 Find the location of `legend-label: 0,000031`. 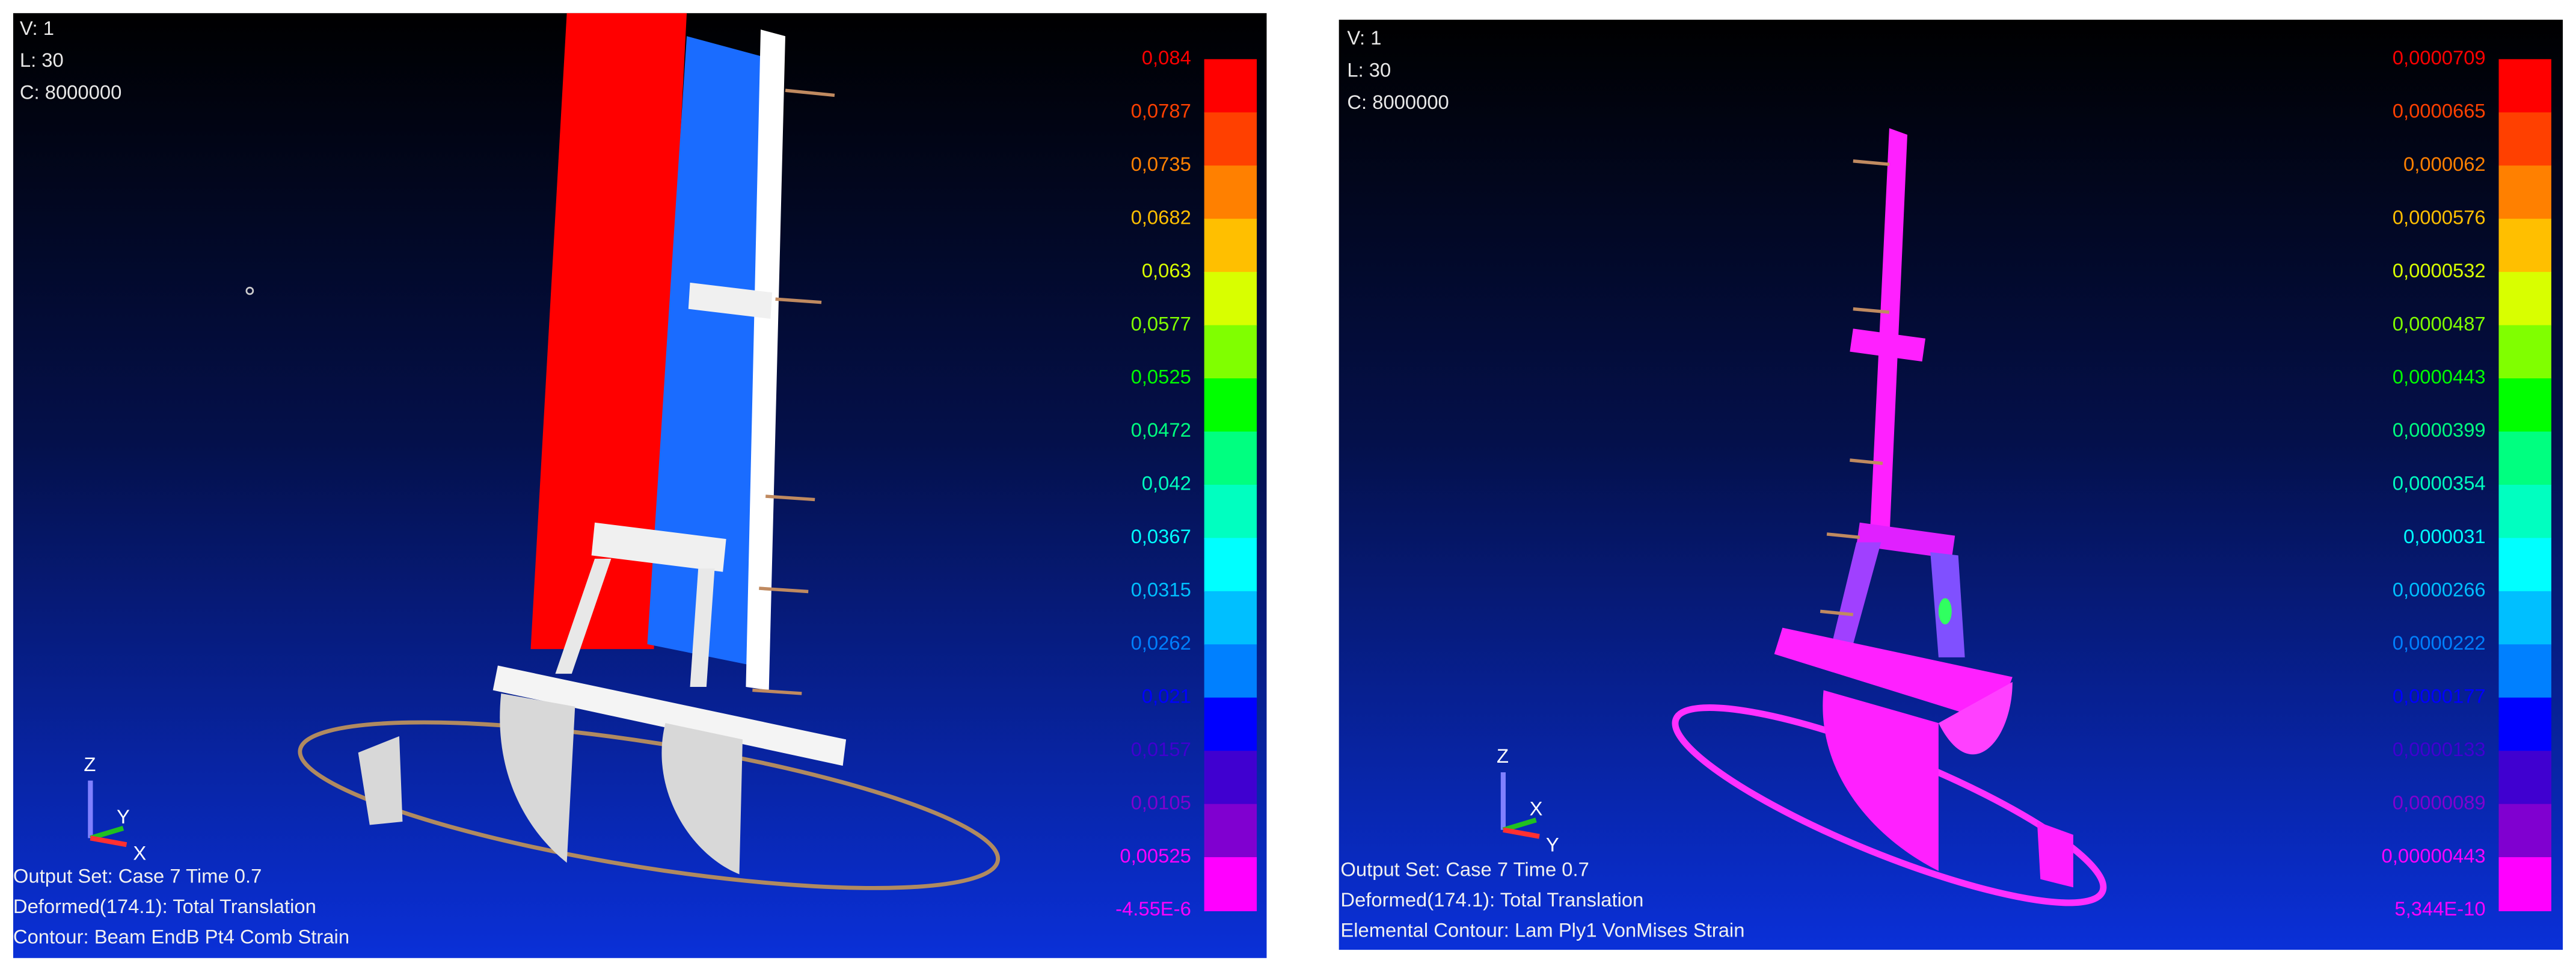

legend-label: 0,000031 is located at coordinates (2444, 536).